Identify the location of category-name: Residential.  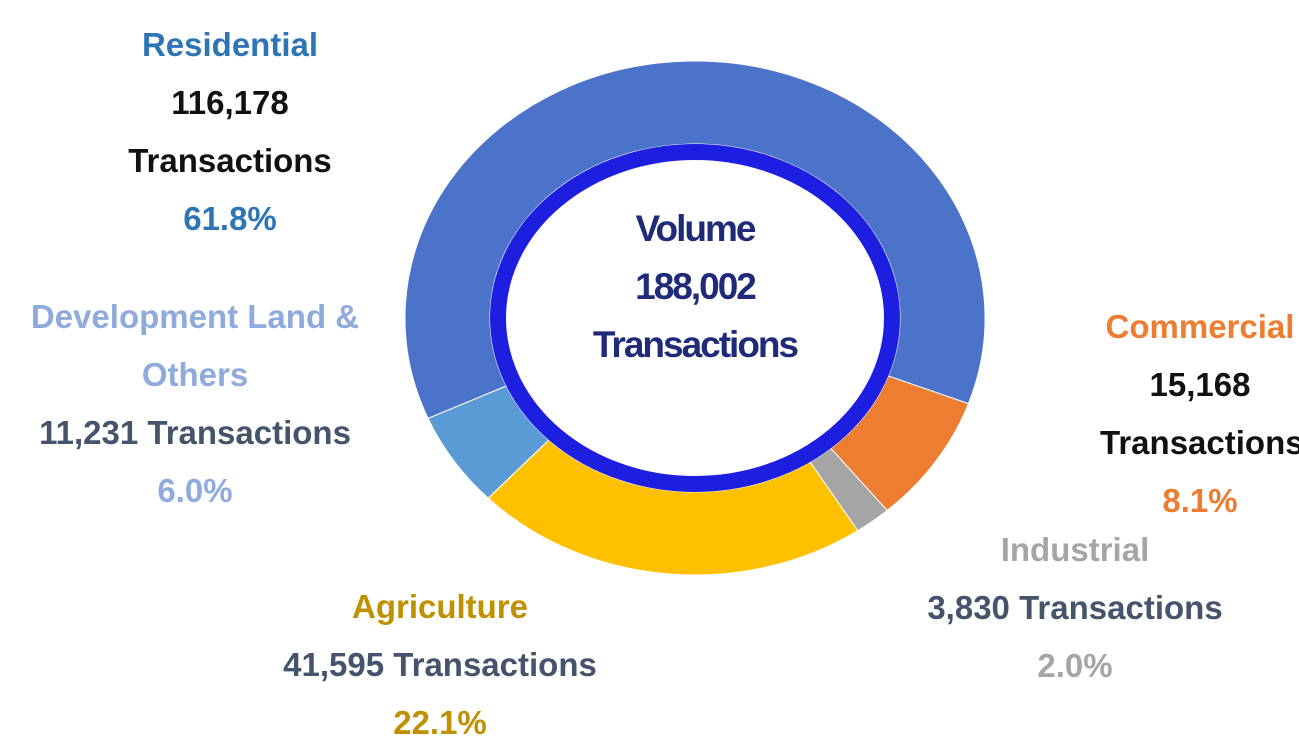
(230, 44).